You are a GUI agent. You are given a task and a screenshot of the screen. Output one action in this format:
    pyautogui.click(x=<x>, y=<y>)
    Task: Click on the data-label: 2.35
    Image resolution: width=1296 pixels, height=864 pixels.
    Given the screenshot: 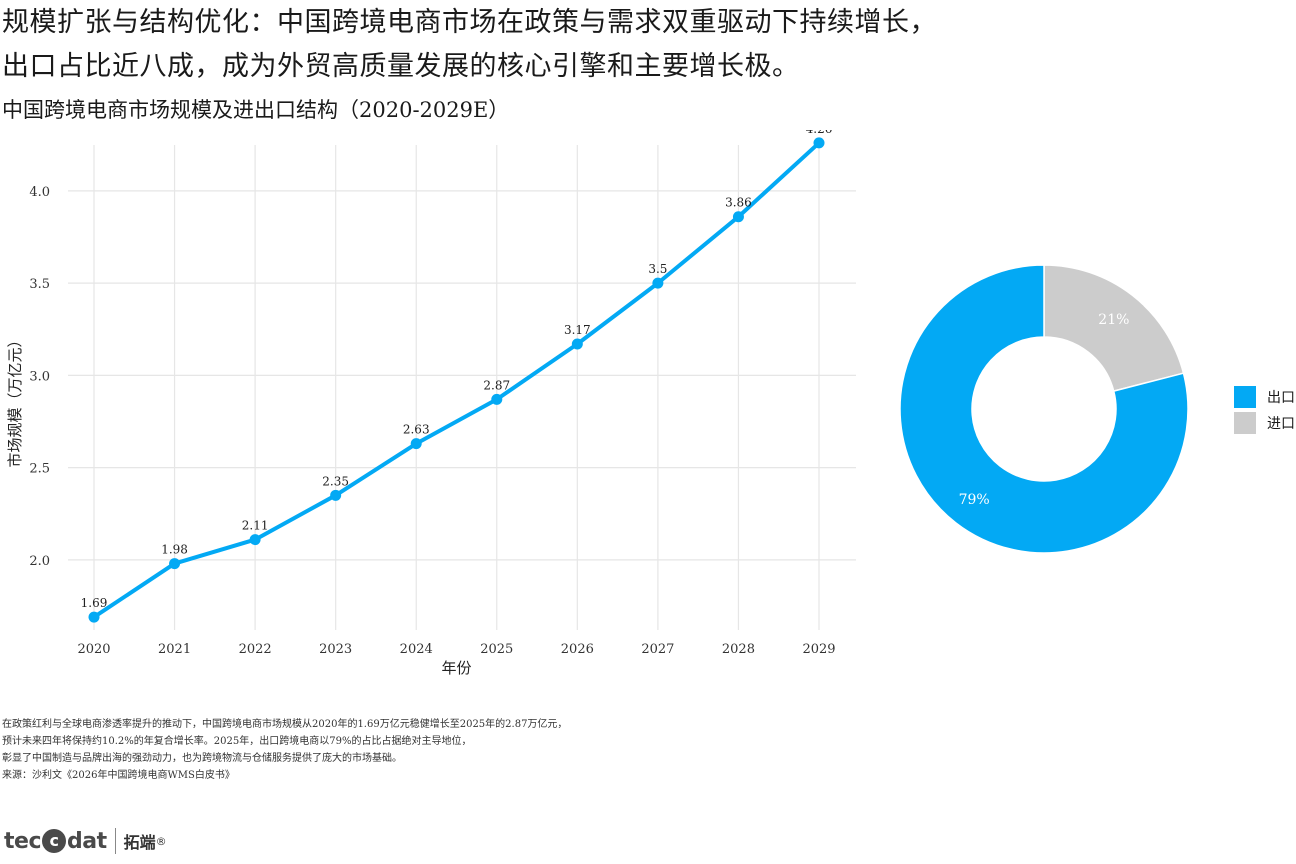 What is the action you would take?
    pyautogui.click(x=335, y=481)
    